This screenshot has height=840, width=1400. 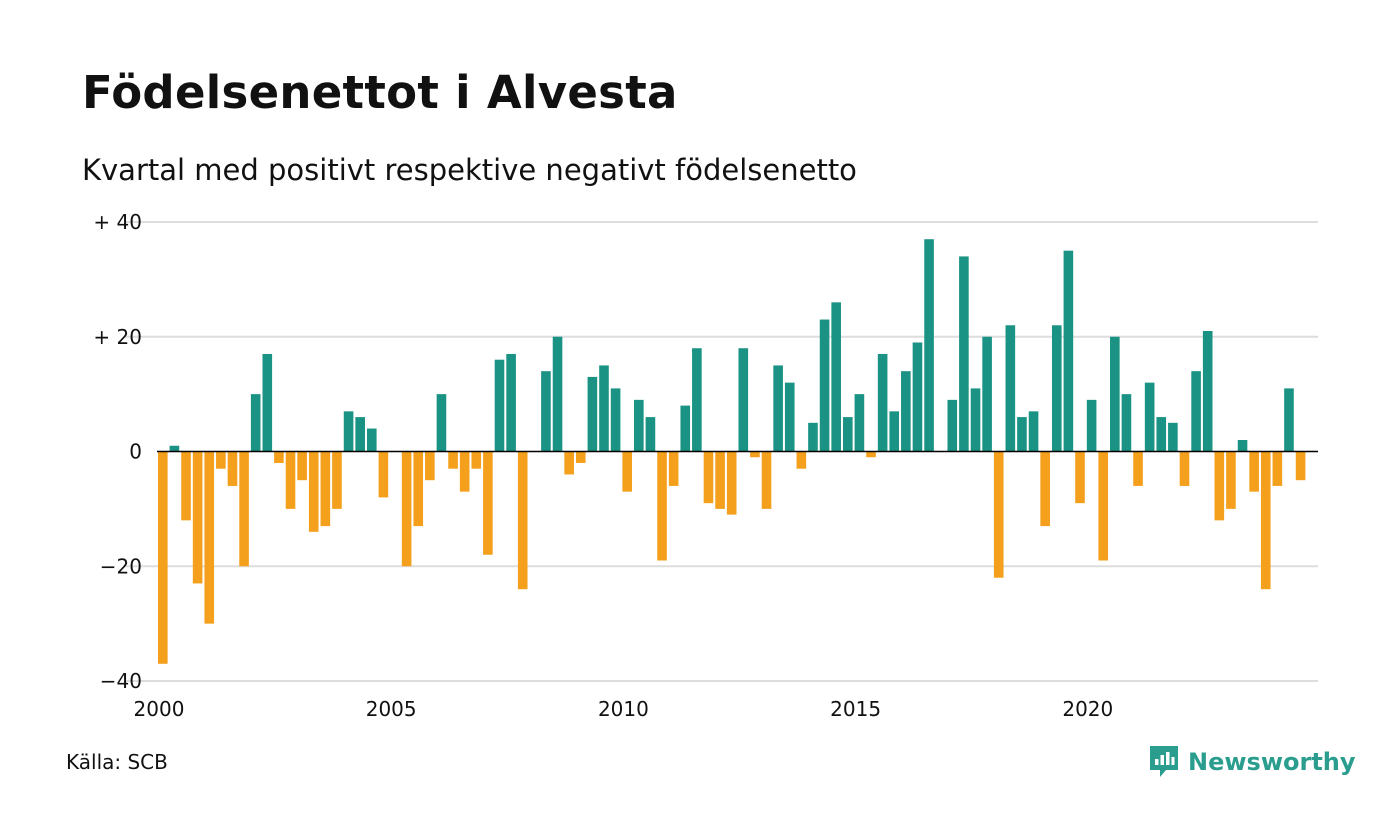 I want to click on x-tick-label: 2010, so click(x=623, y=709).